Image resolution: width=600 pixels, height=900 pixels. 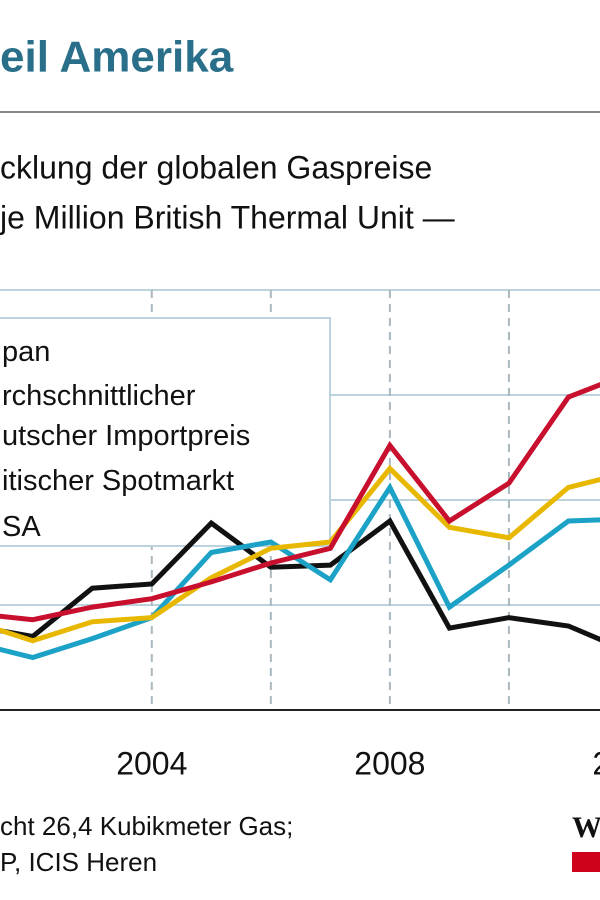 I want to click on subtitle: je Million British Thermal Unit —, so click(x=227, y=217).